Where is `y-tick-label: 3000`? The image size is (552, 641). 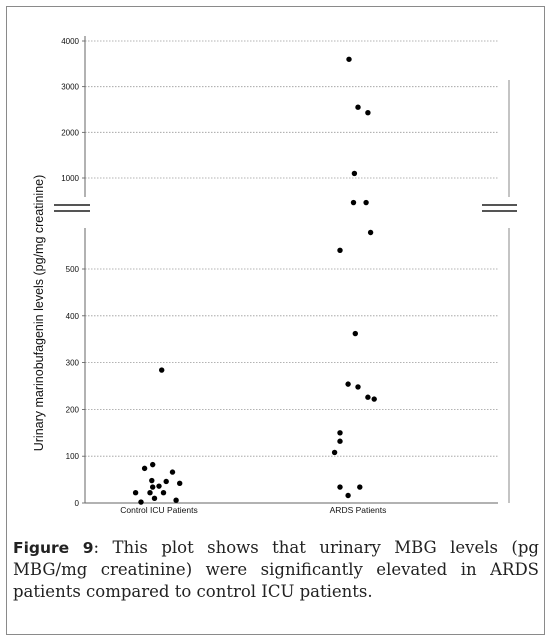
y-tick-label: 3000 is located at coordinates (70, 87).